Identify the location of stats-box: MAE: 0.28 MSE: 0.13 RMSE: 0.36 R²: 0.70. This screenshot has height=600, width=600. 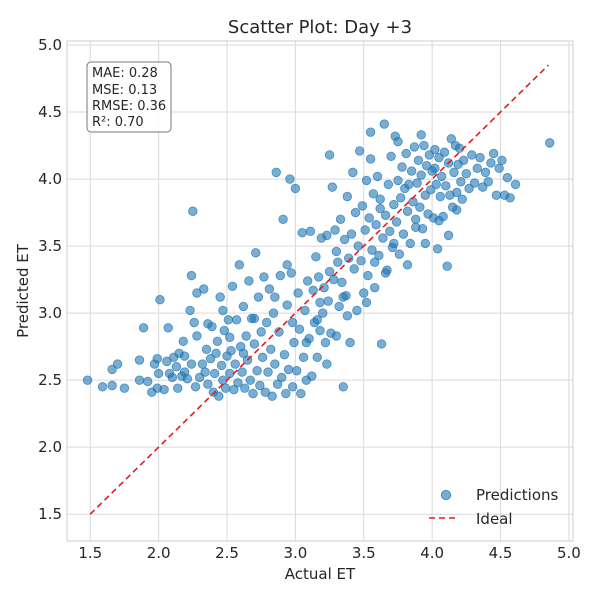
(129, 97).